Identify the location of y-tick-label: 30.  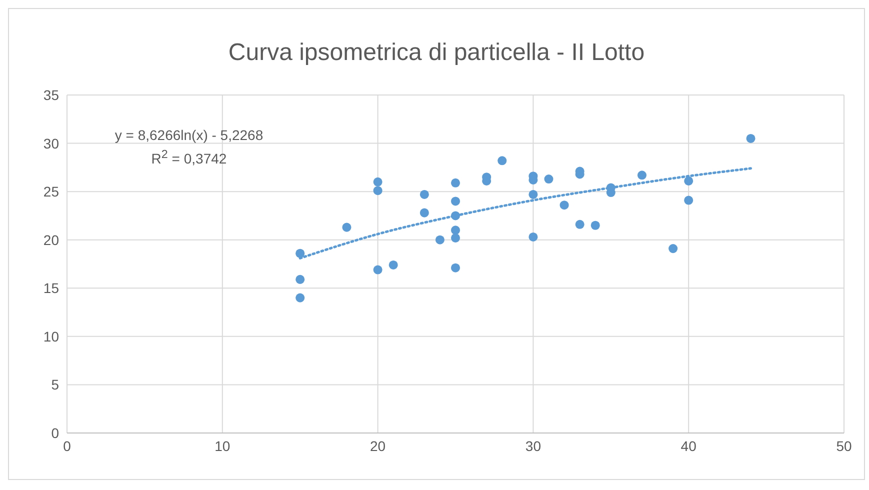
(51, 143).